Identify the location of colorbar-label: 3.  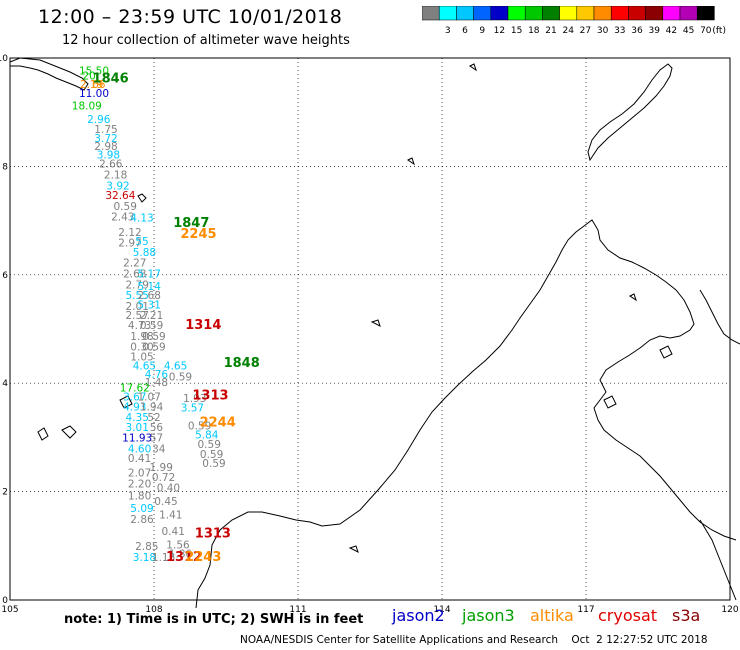
(448, 31).